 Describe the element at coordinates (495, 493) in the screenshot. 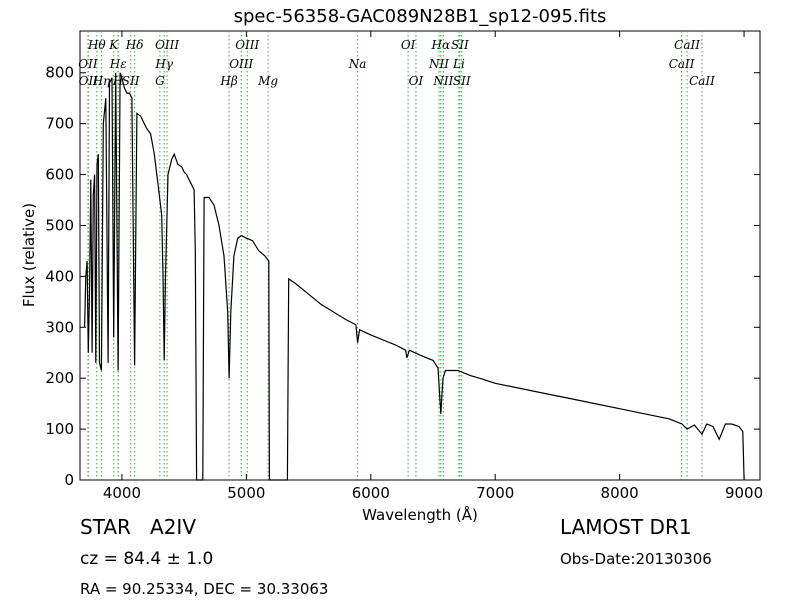

I see `x-tick-label: 7000` at that location.